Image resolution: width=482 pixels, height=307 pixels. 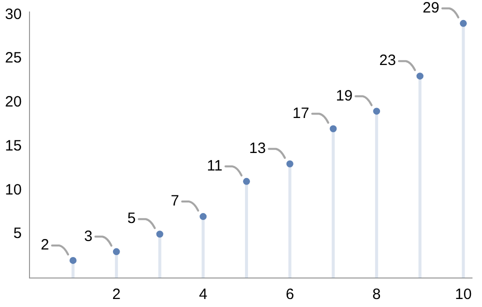 What do you see at coordinates (13, 14) in the screenshot?
I see `y-tick-label: 30` at bounding box center [13, 14].